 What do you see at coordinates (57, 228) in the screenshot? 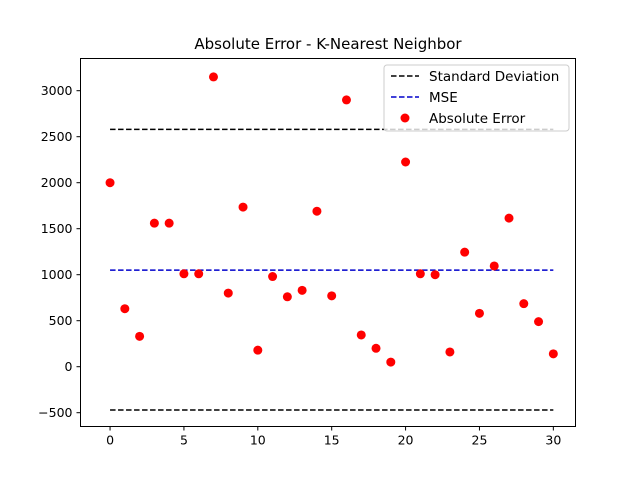
I see `y-tick-label: 1500` at bounding box center [57, 228].